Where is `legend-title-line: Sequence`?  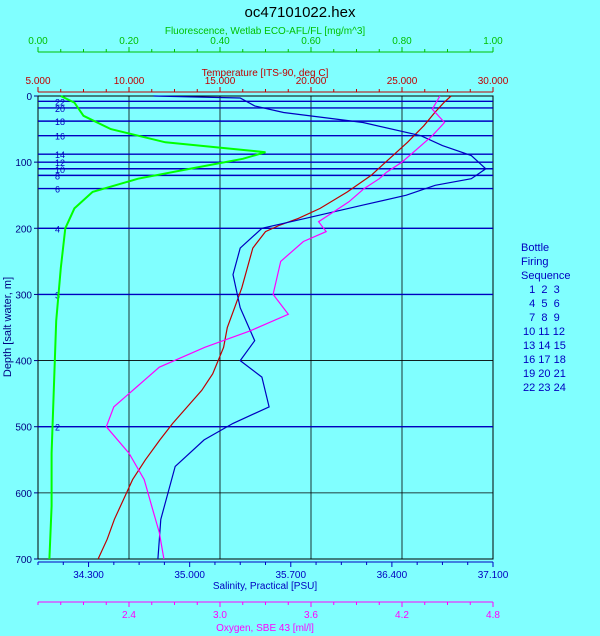 legend-title-line: Sequence is located at coordinates (546, 276).